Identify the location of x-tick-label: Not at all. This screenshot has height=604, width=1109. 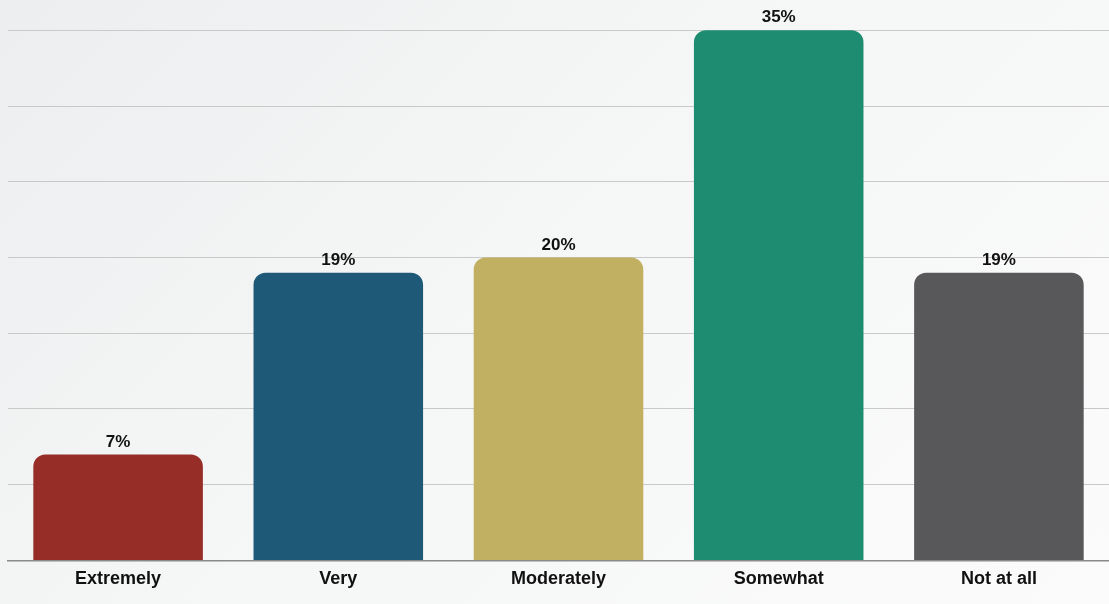
(998, 578).